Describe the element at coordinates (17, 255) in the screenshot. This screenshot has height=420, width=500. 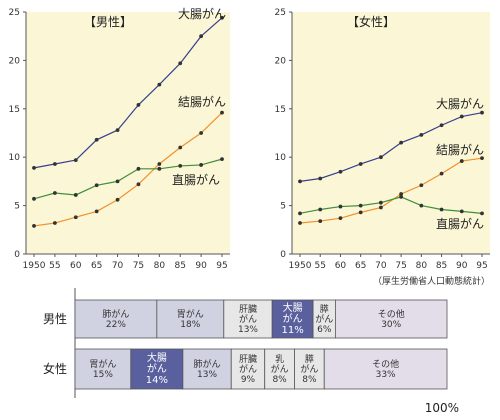
I see `y-tick-label: 0` at that location.